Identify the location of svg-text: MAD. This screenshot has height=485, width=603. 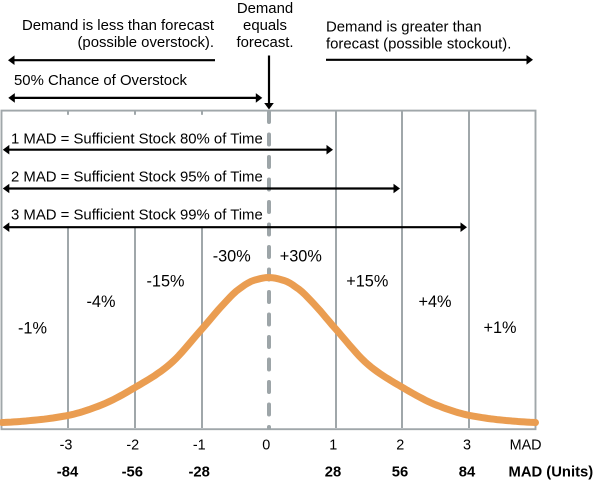
(526, 446).